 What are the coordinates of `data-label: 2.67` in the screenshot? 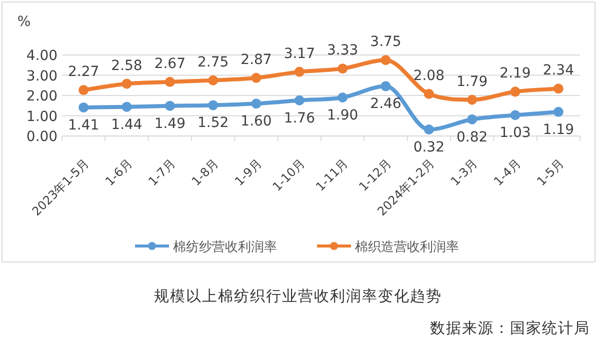 It's located at (170, 64).